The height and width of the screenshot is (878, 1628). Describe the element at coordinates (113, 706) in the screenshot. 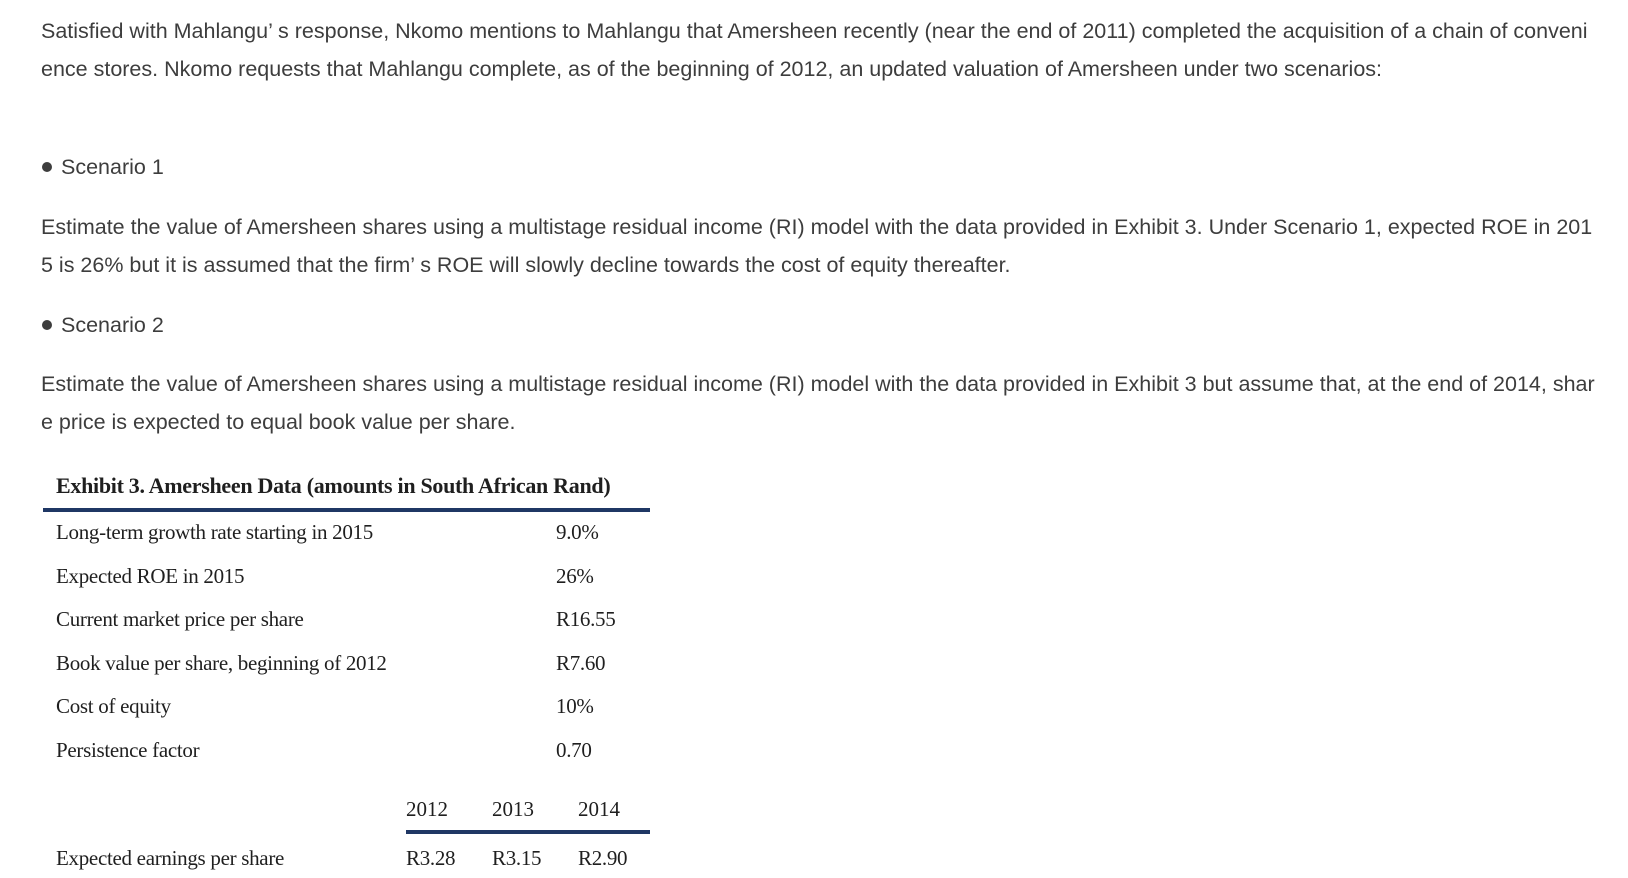

I see `row-label: Cost of equity` at that location.